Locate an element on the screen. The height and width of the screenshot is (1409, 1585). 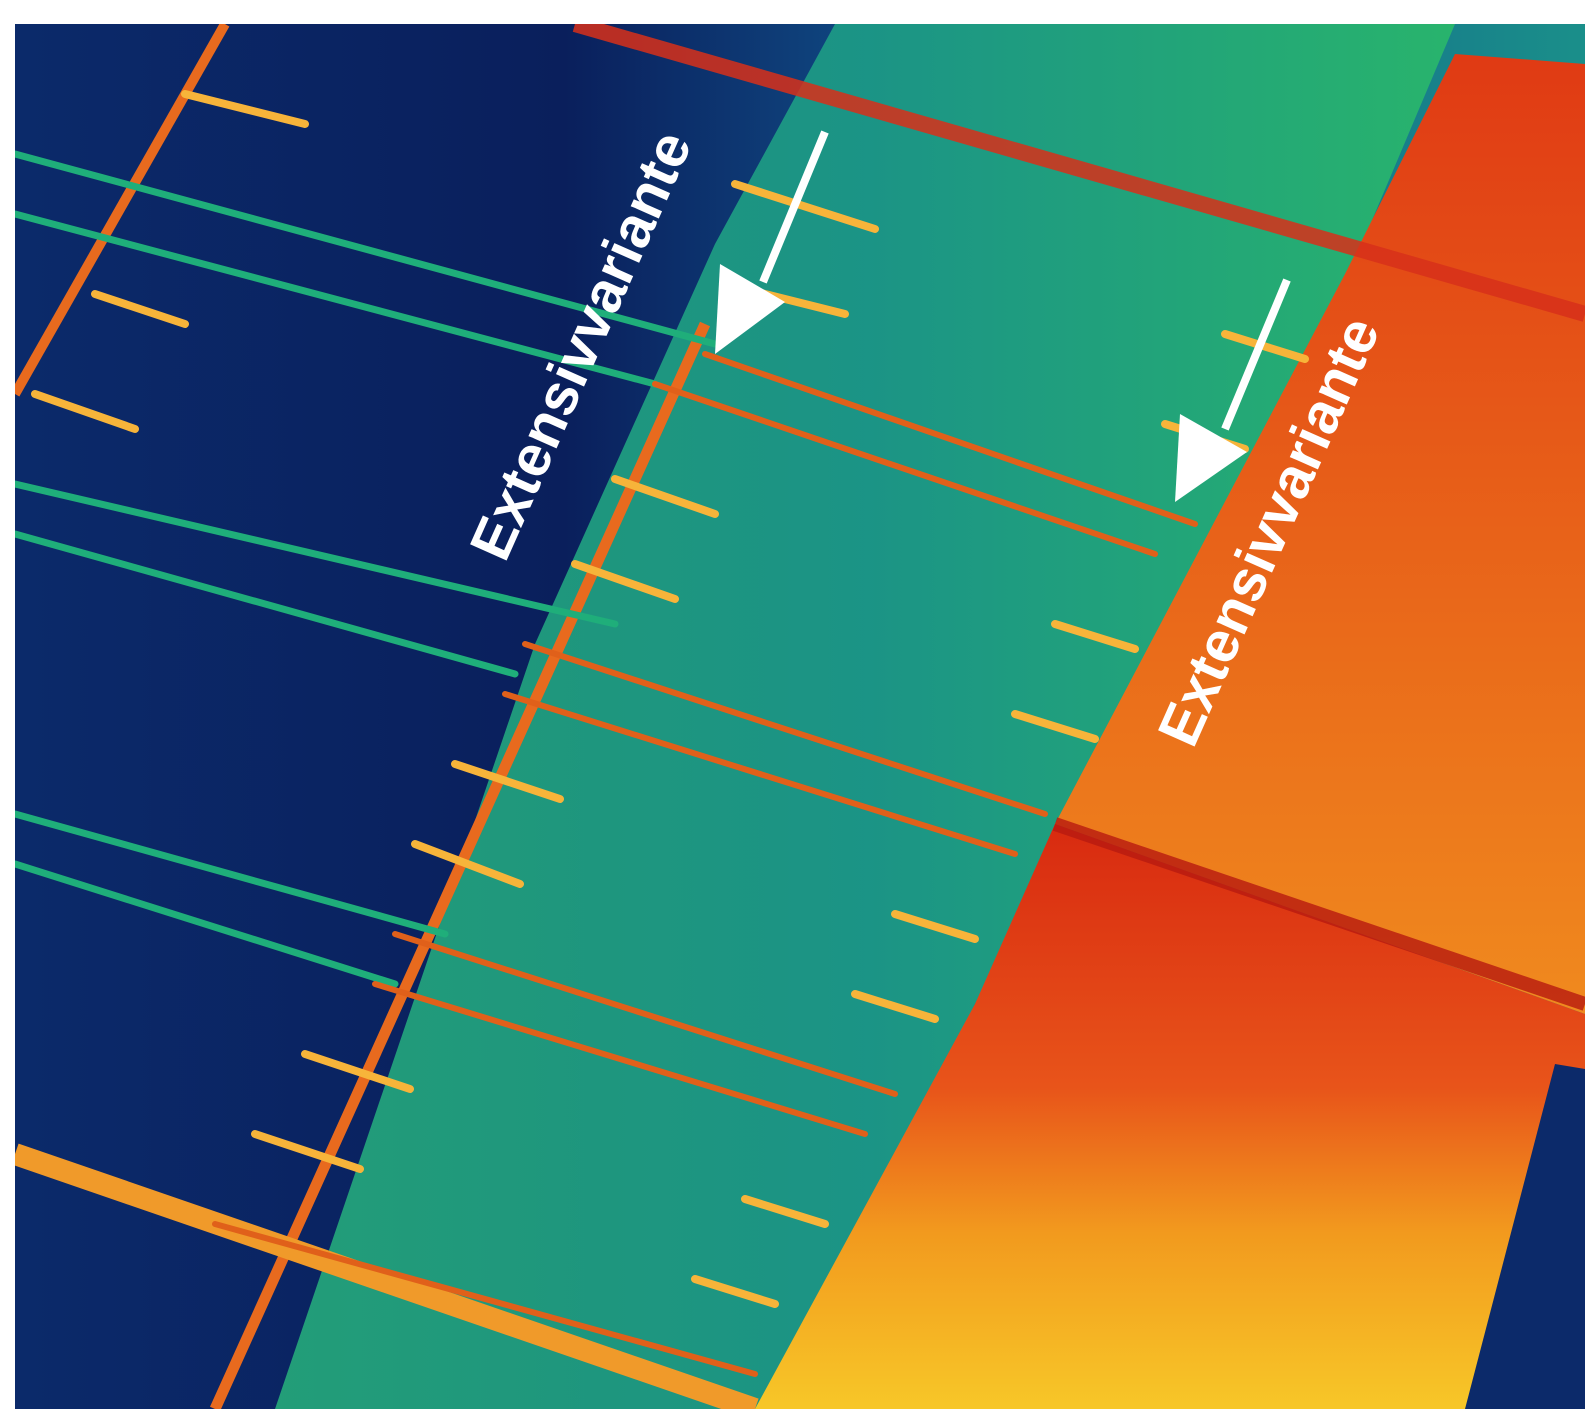
road-top is located at coordinates (1078, 173).